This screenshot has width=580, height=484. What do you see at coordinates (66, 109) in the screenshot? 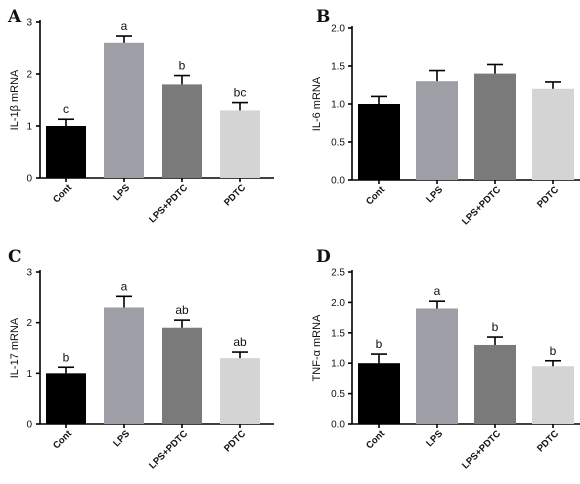
I see `significance-label: c` at bounding box center [66, 109].